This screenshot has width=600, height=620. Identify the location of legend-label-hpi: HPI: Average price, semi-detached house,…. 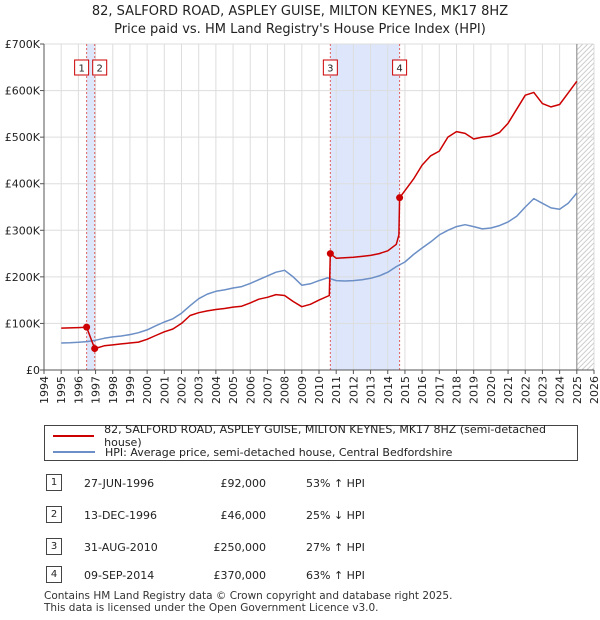
(279, 452).